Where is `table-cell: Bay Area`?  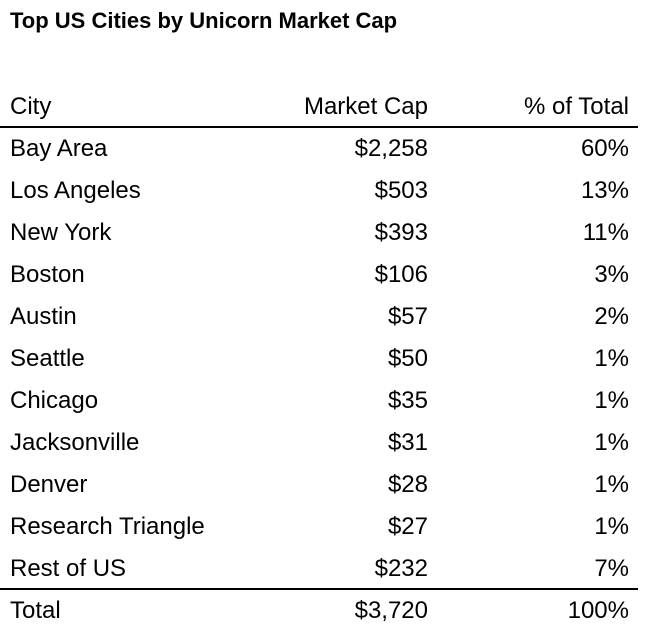 table-cell: Bay Area is located at coordinates (59, 148).